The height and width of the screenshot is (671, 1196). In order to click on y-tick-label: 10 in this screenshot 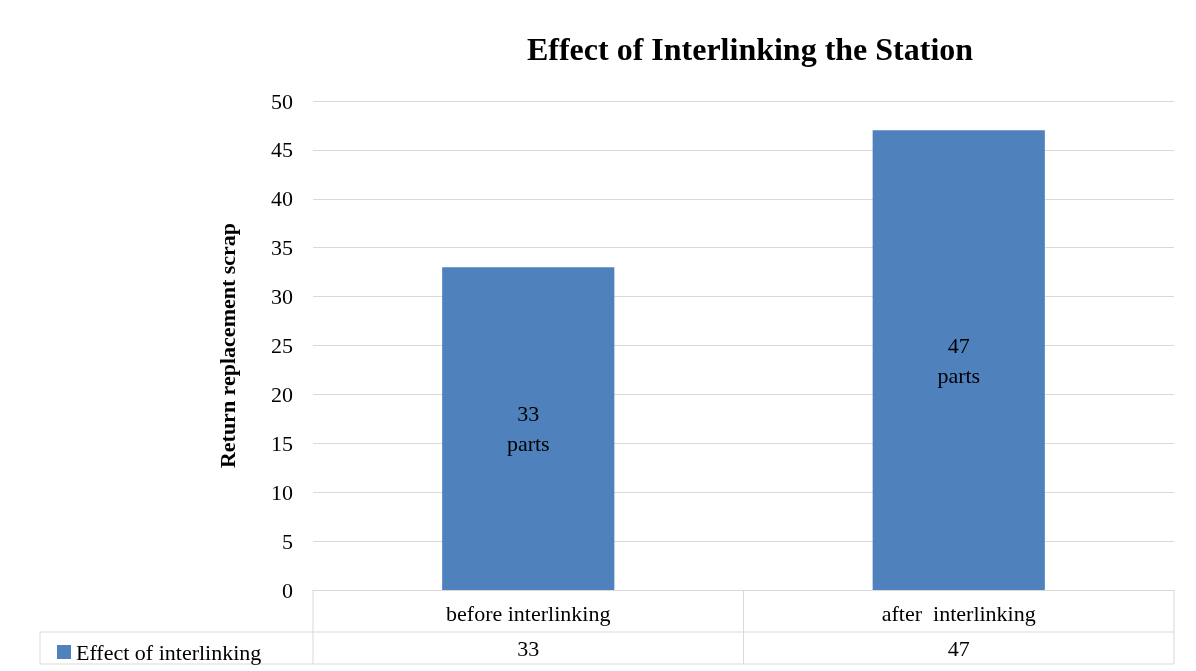, I will do `click(282, 492)`.